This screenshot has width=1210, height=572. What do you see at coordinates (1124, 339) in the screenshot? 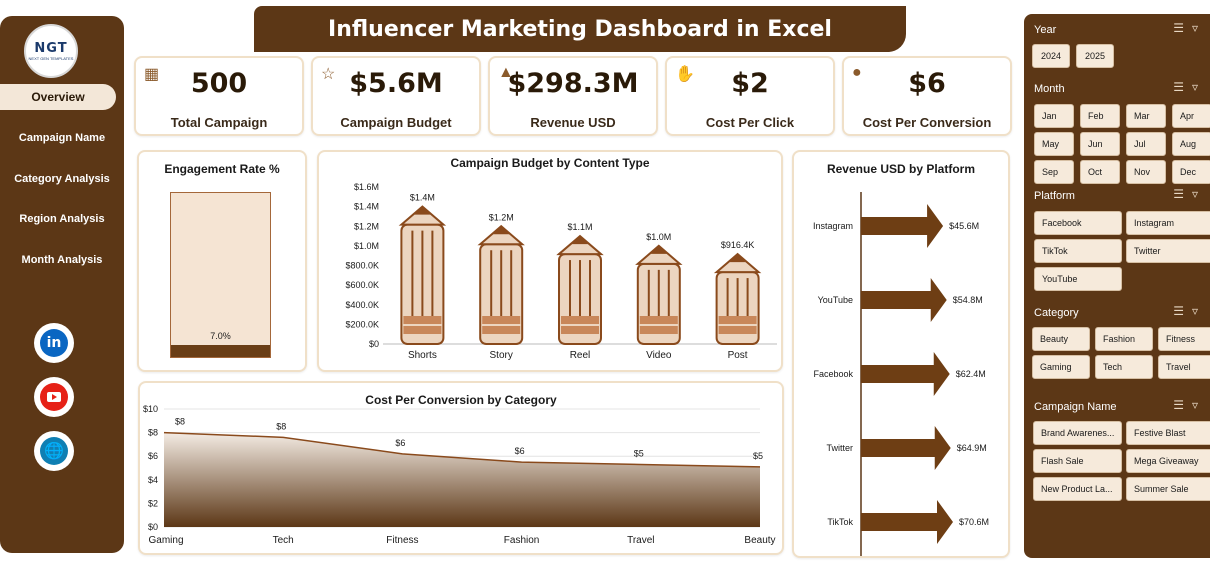
I see `category-option: Fashion` at bounding box center [1124, 339].